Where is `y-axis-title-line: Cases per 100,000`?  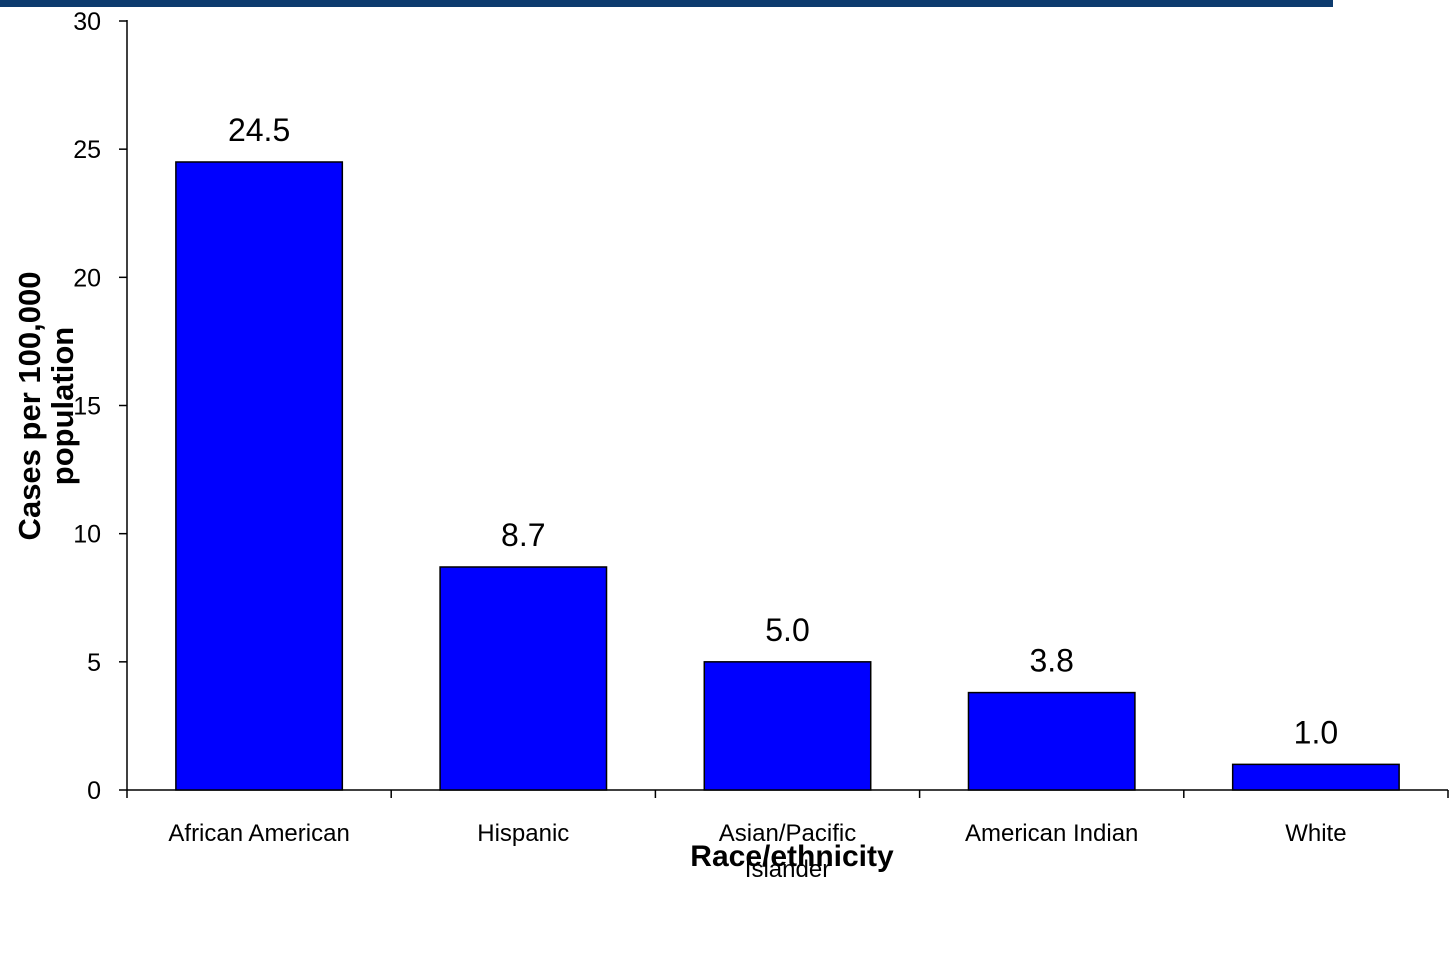 y-axis-title-line: Cases per 100,000 is located at coordinates (29, 406).